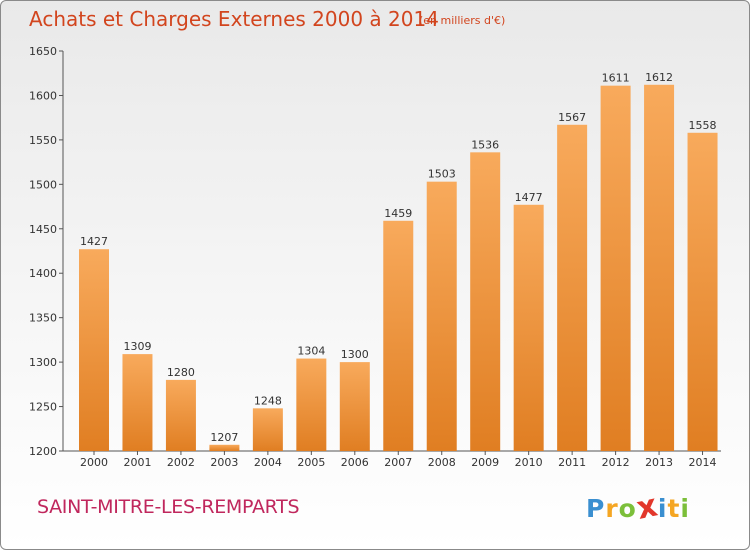 The image size is (750, 550). What do you see at coordinates (529, 462) in the screenshot?
I see `x-tick-label: 2010` at bounding box center [529, 462].